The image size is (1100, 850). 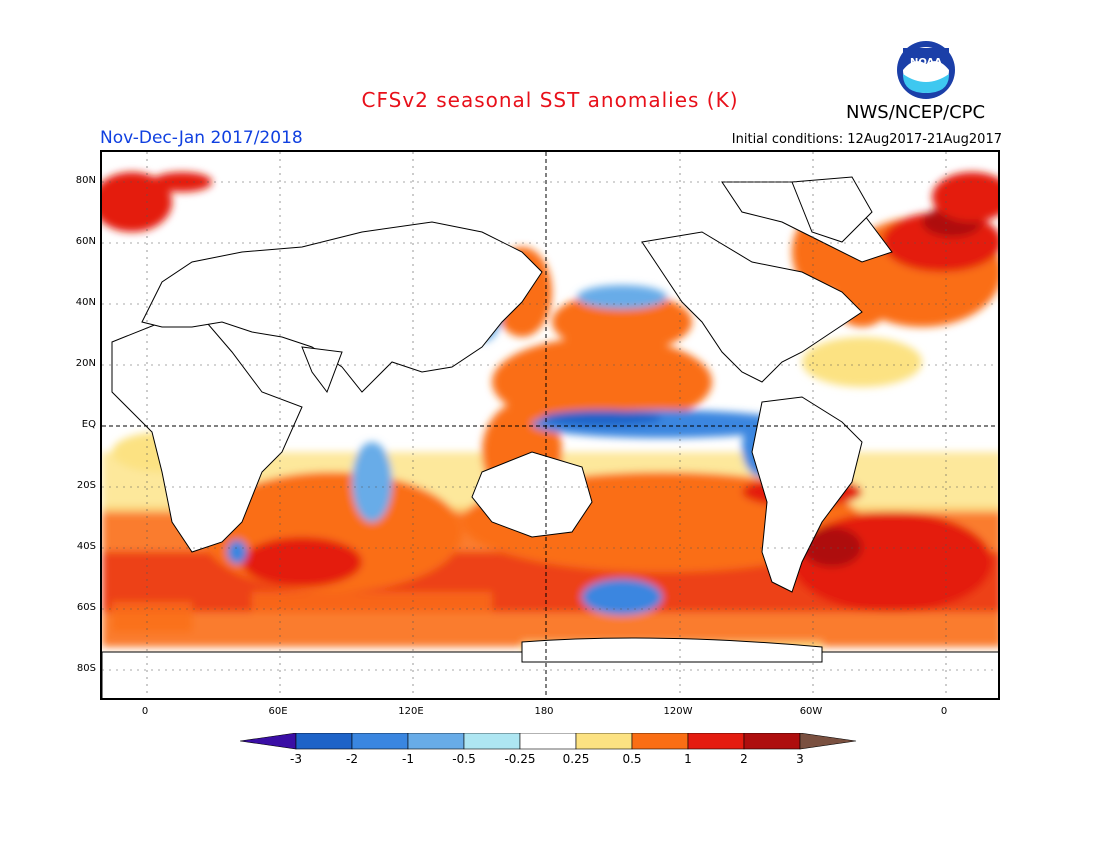 I want to click on noaa-logo-icon: NOAA, so click(x=926, y=70).